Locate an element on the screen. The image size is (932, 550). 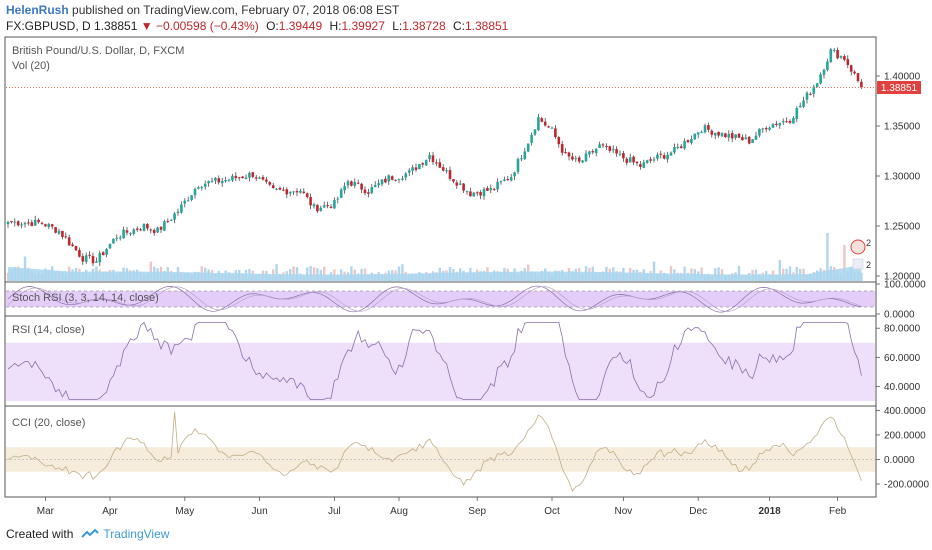
close-value: 1.38851 is located at coordinates (486, 26).